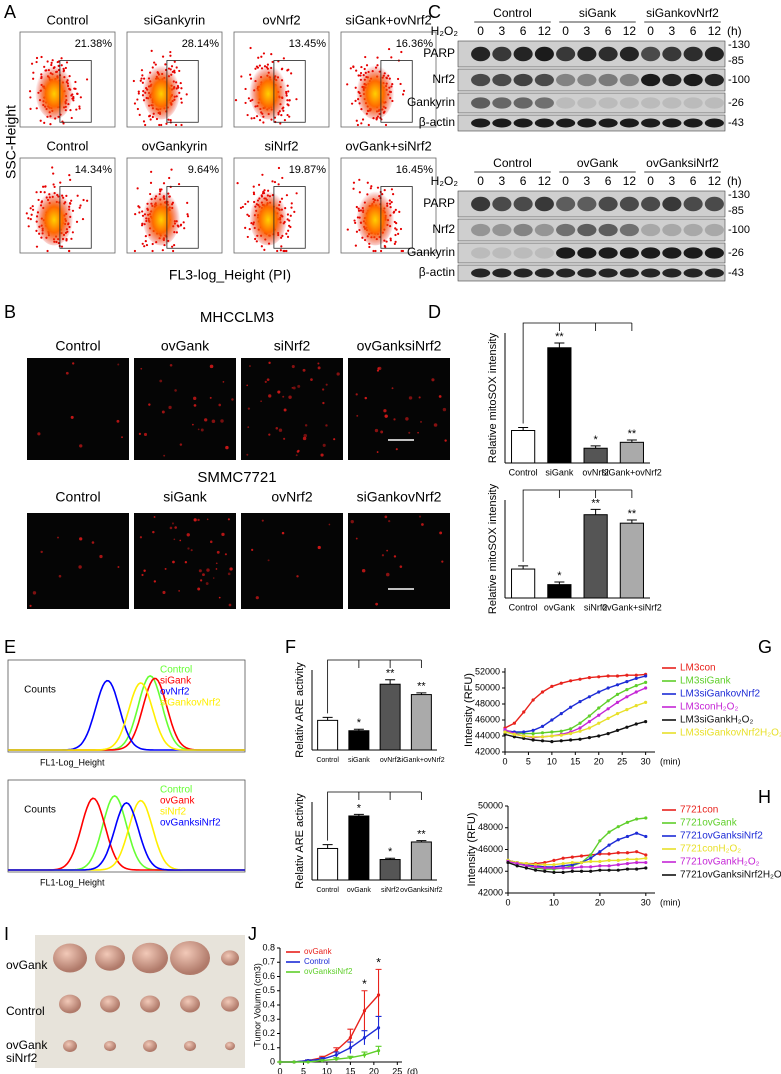 The width and height of the screenshot is (781, 1074). What do you see at coordinates (415, 170) in the screenshot?
I see `percent: 16.45%` at bounding box center [415, 170].